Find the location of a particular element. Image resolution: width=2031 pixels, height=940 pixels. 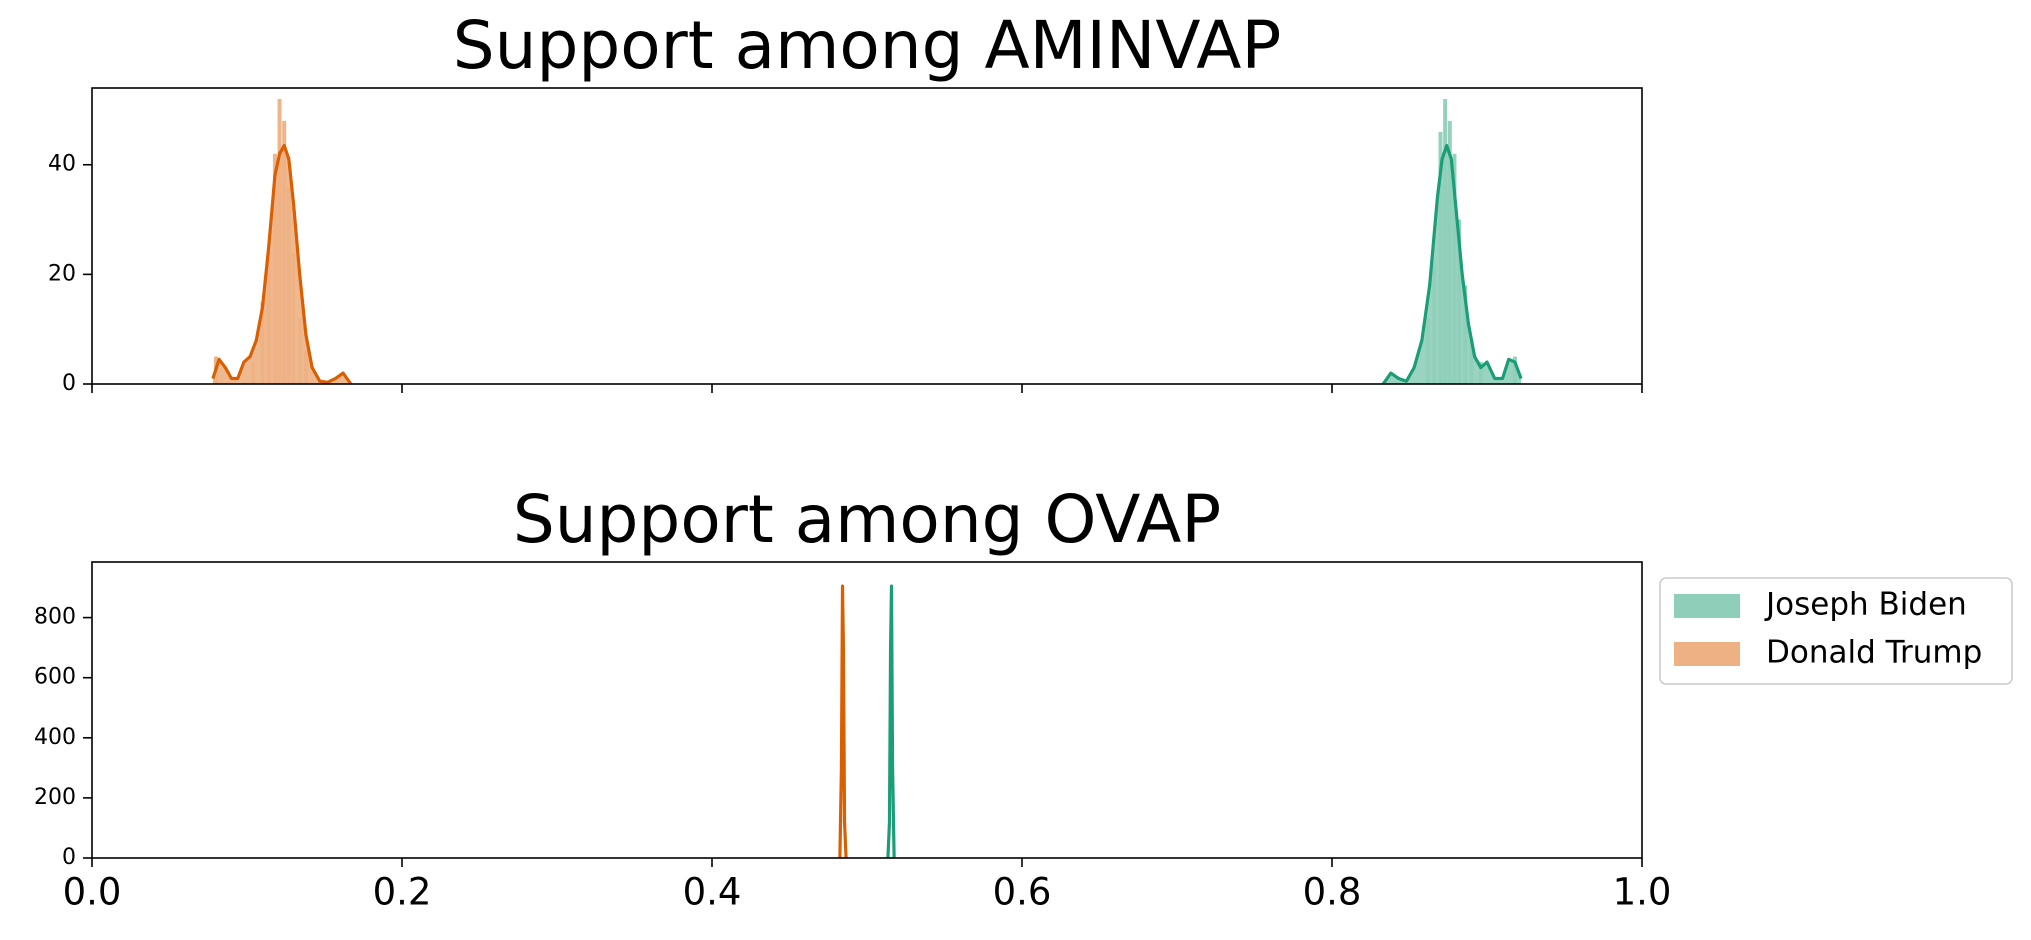

y-tick-label: 200 is located at coordinates (55, 797).